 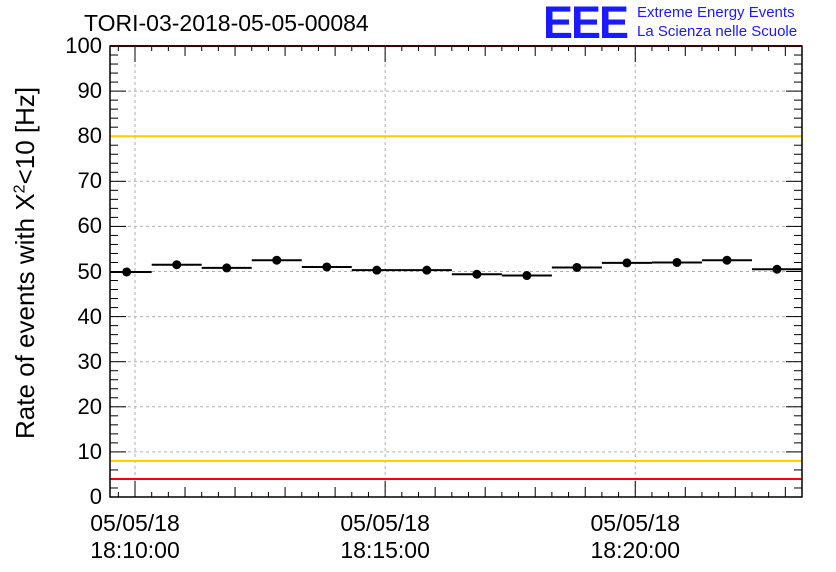 I want to click on y-tick-label: 90, so click(x=89, y=91).